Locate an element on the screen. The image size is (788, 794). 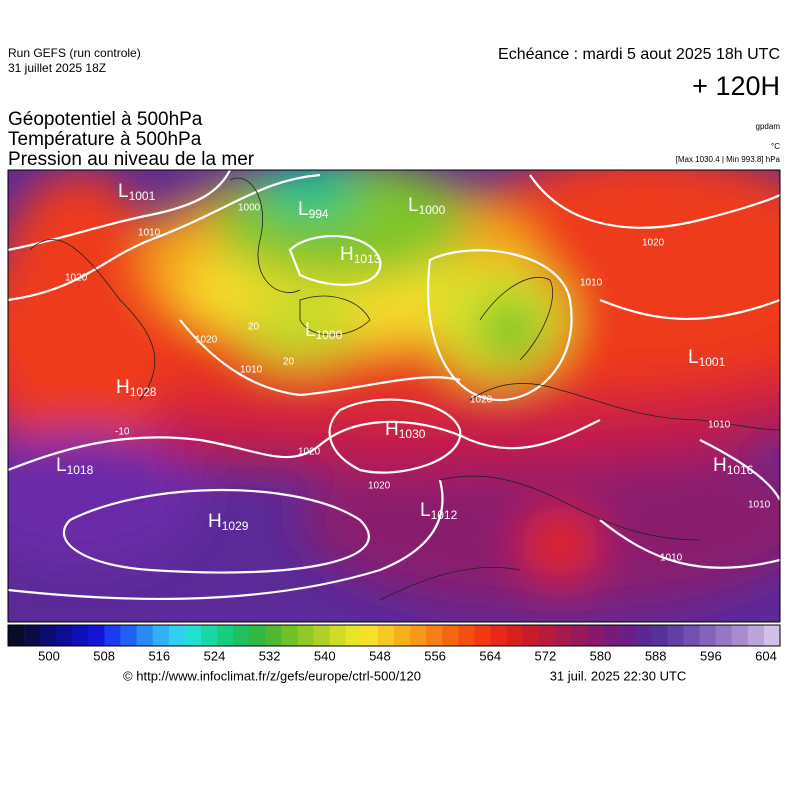
center-value: 1012 is located at coordinates (444, 515).